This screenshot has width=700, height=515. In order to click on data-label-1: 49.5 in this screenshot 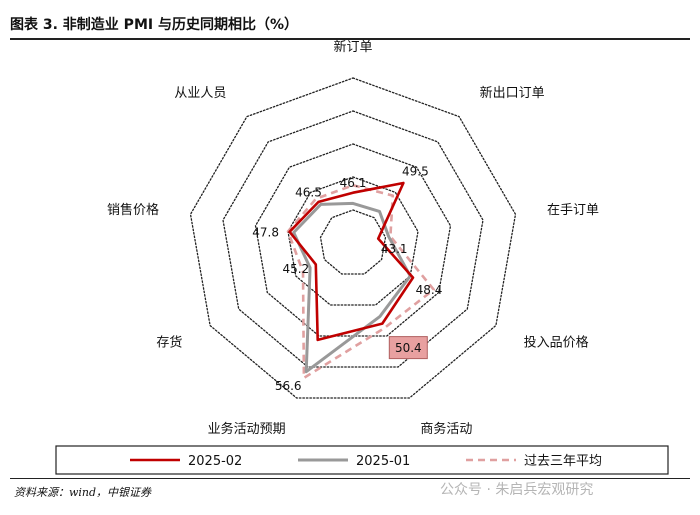, I will do `click(415, 172)`.